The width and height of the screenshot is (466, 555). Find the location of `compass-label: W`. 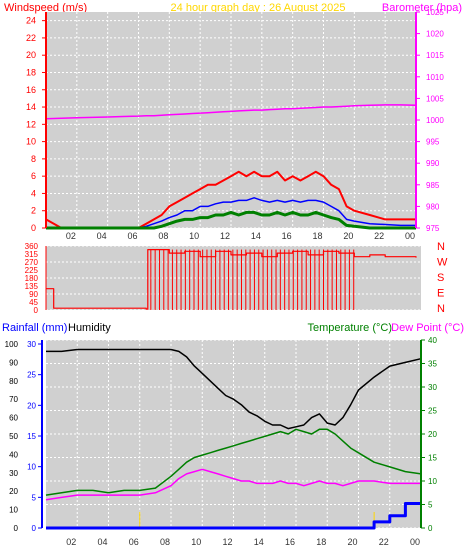

compass-label: W is located at coordinates (442, 263).